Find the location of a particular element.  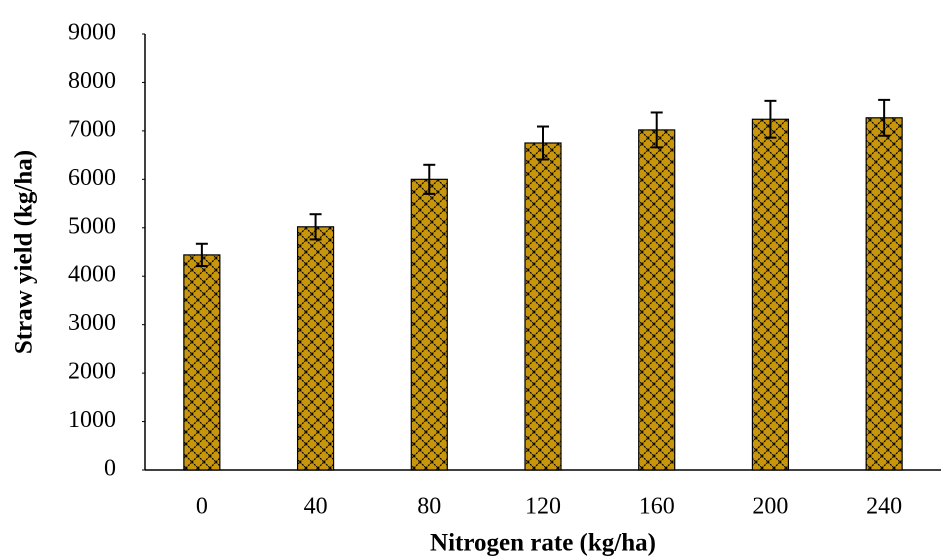

y-tick-label: 1000 is located at coordinates (92, 420).